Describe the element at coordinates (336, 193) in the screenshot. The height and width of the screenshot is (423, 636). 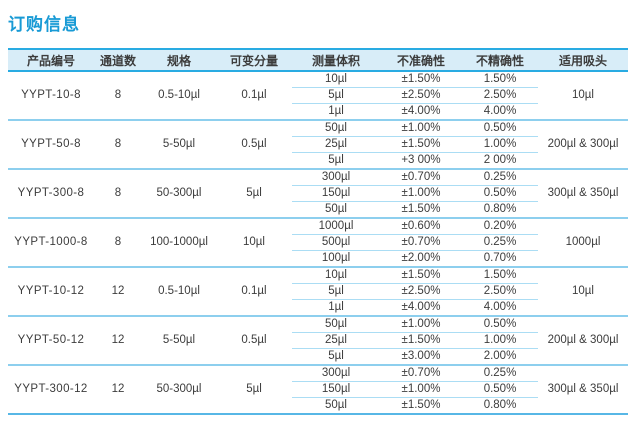
I see `cell-volume: 150µl` at that location.